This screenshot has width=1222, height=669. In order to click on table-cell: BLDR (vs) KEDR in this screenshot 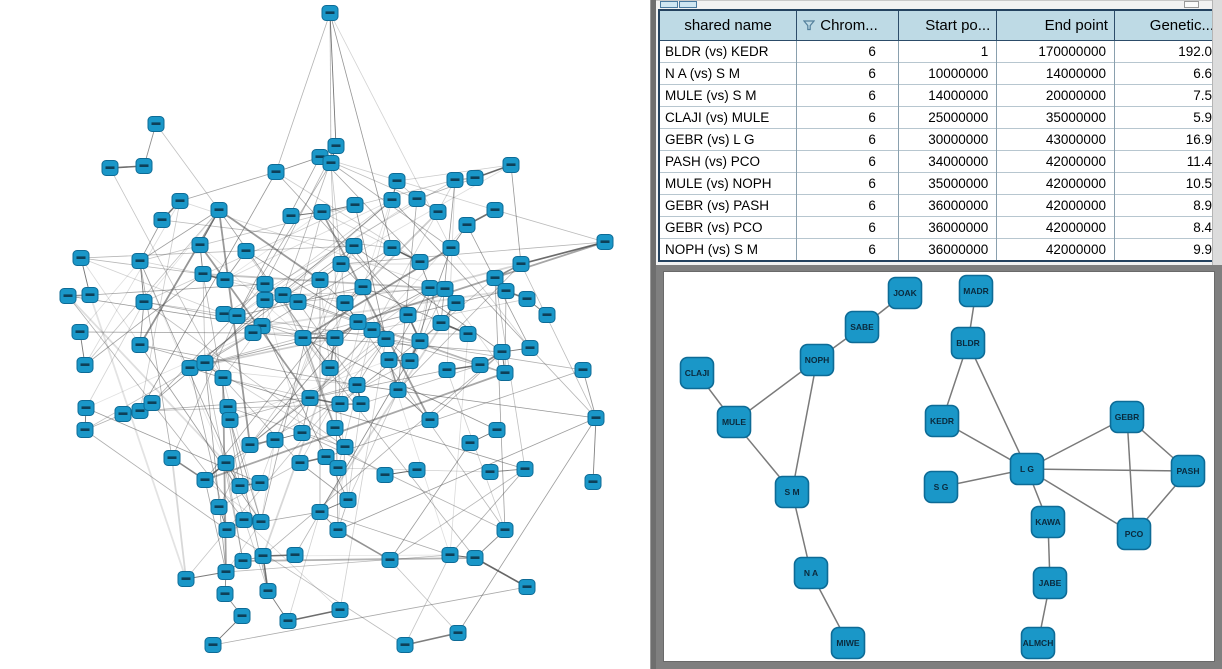, I will do `click(728, 51)`.